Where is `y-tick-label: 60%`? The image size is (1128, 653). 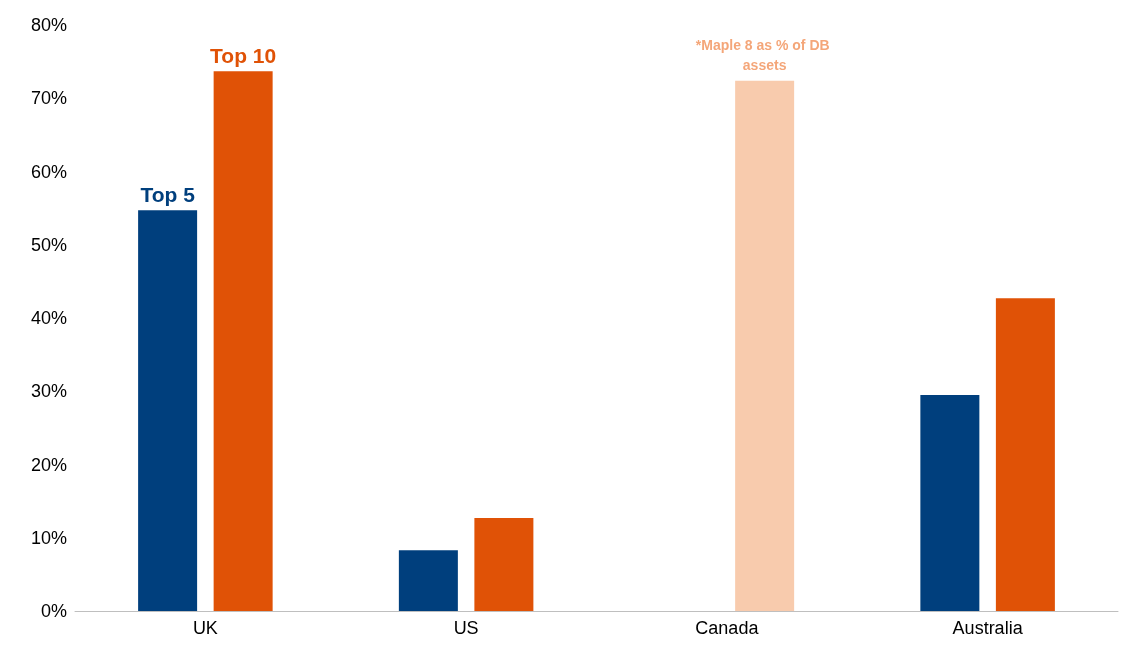 y-tick-label: 60% is located at coordinates (48, 171).